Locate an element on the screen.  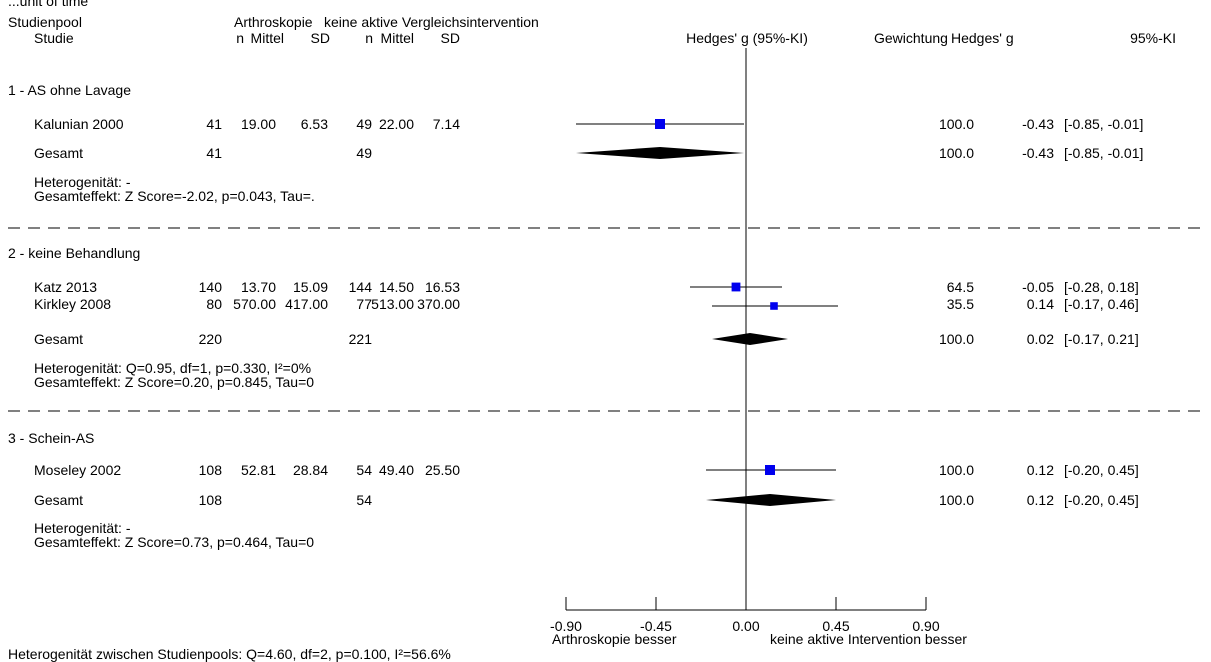
header-mittel2: Mittel is located at coordinates (397, 38).